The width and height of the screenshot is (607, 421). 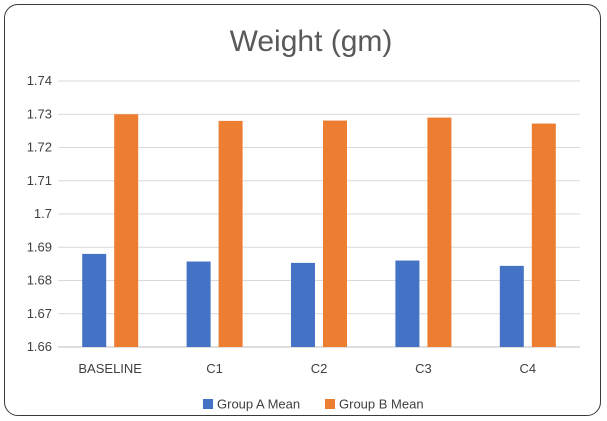 I want to click on bar-group-a-c4, so click(x=511, y=306).